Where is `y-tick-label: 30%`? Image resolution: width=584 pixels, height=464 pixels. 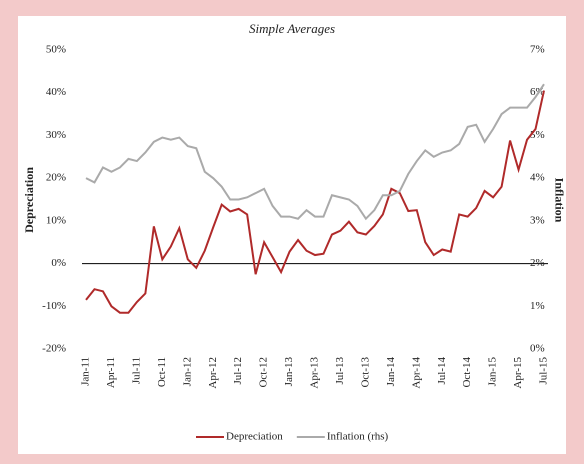
y-tick-label: 30% is located at coordinates (56, 135).